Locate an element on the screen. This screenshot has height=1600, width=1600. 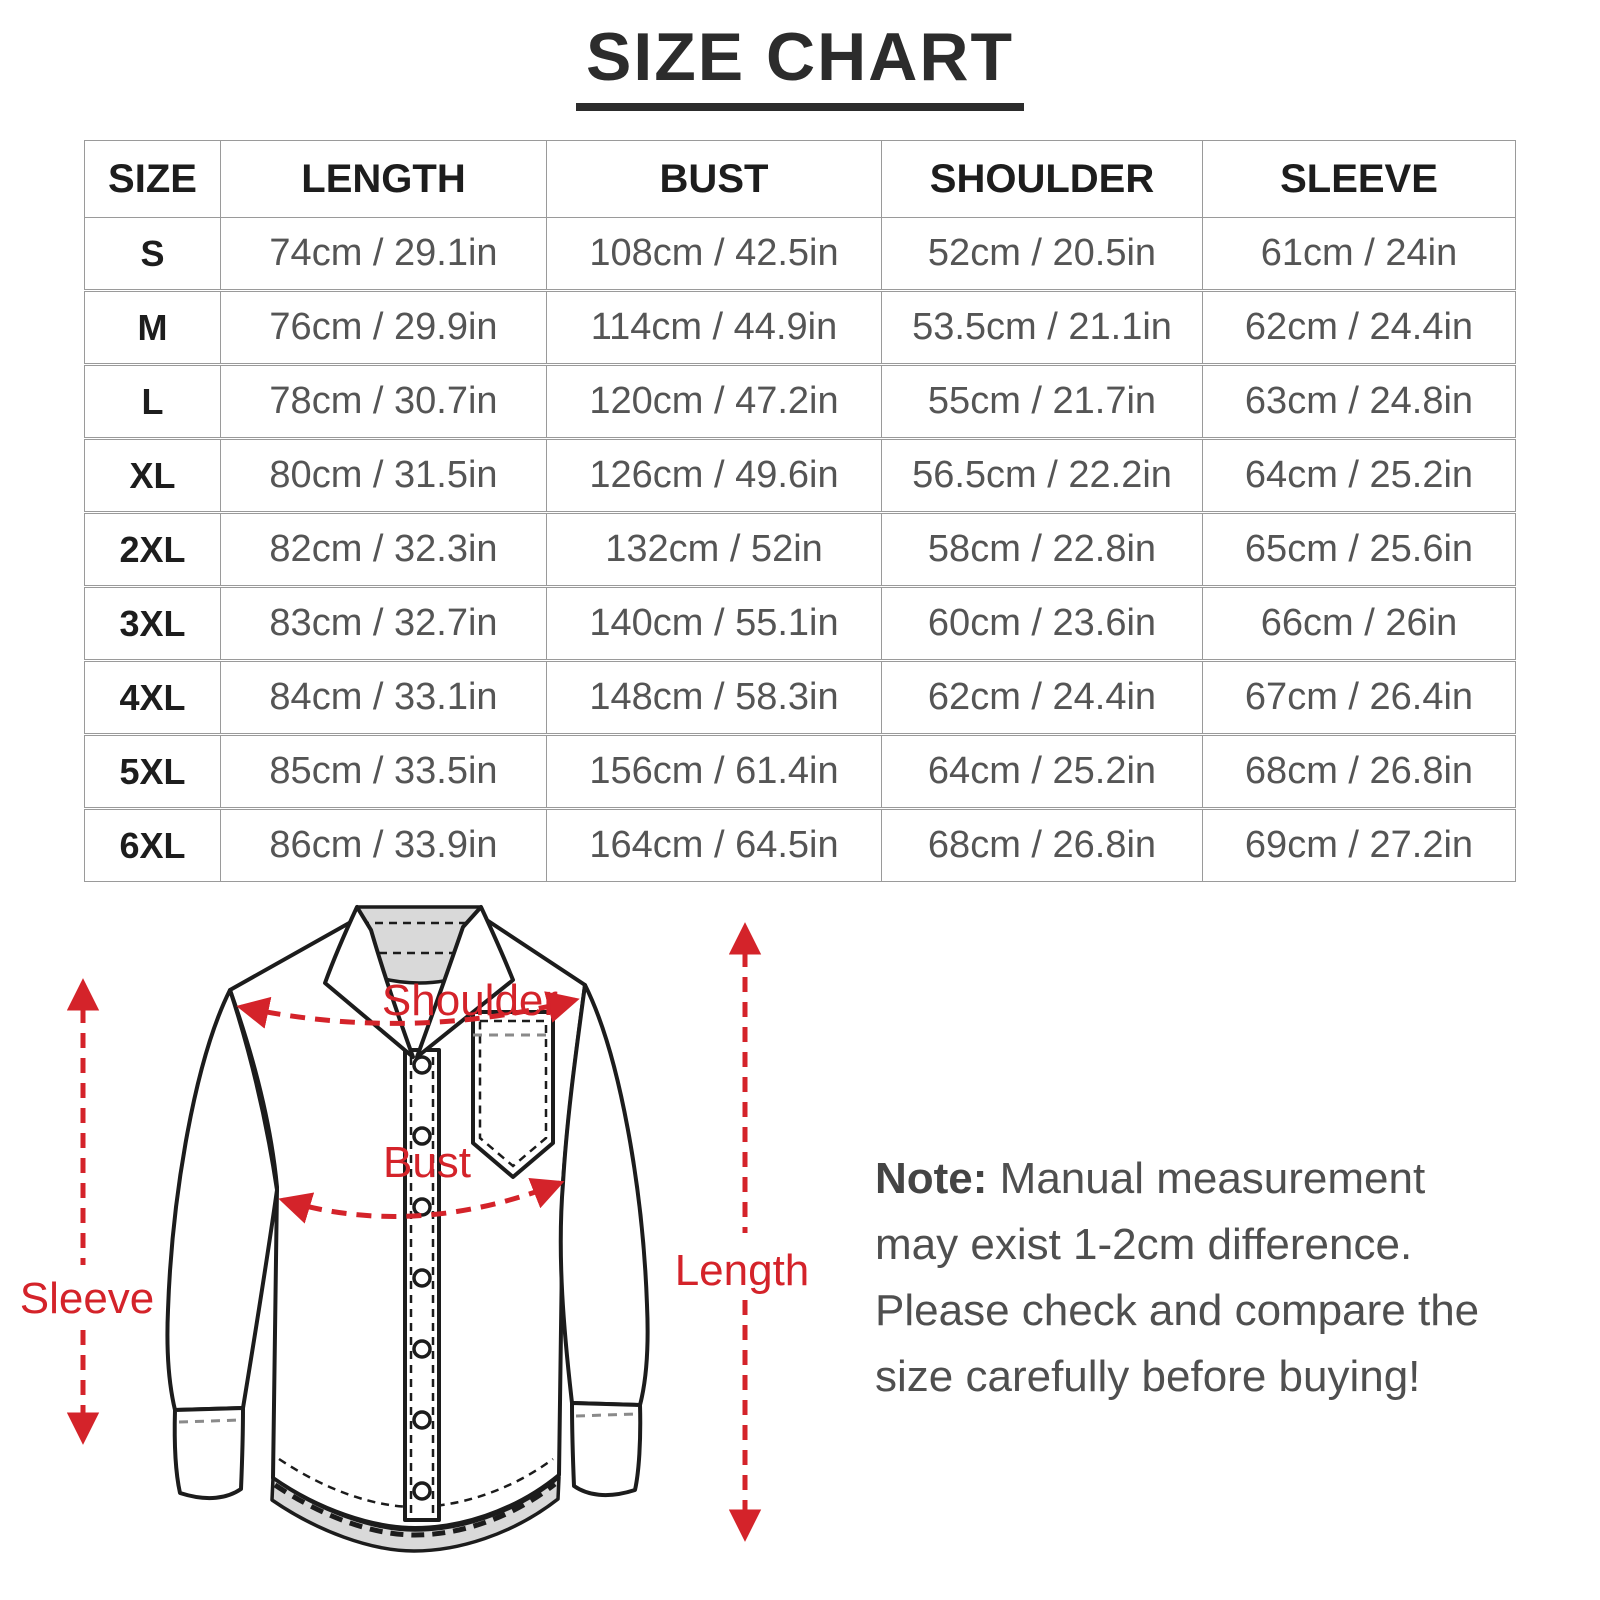
cell-sleeve: 64cm / 25.2in is located at coordinates (1359, 475).